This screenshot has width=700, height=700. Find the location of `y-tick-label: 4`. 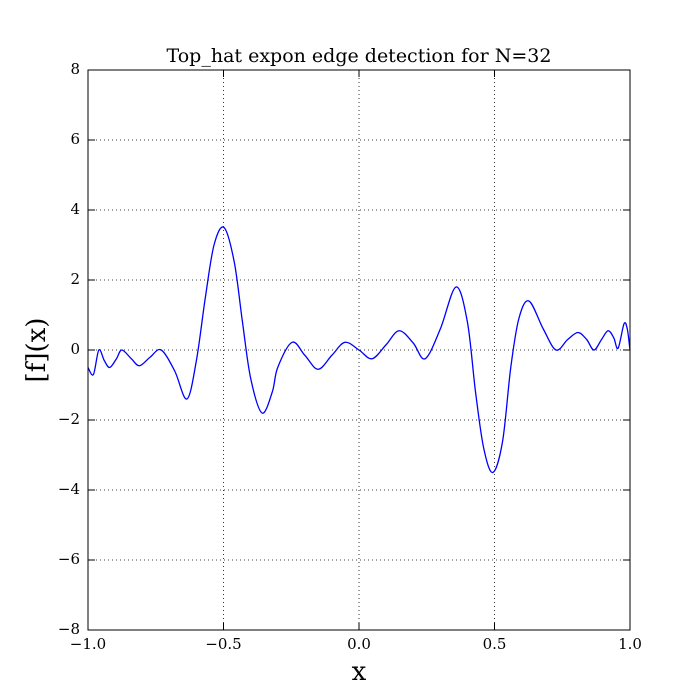

y-tick-label: 4 is located at coordinates (75, 209).